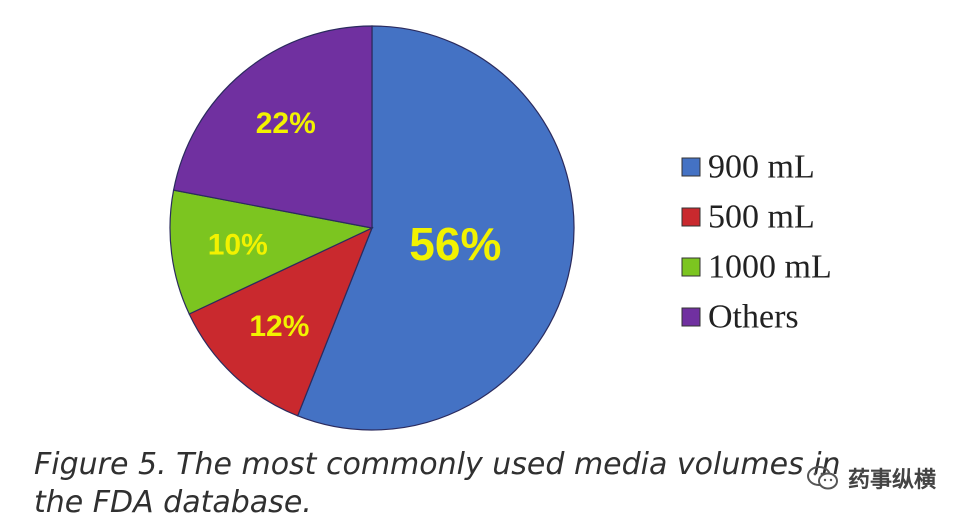  Describe the element at coordinates (753, 317) in the screenshot. I see `legend-label: Others` at that location.